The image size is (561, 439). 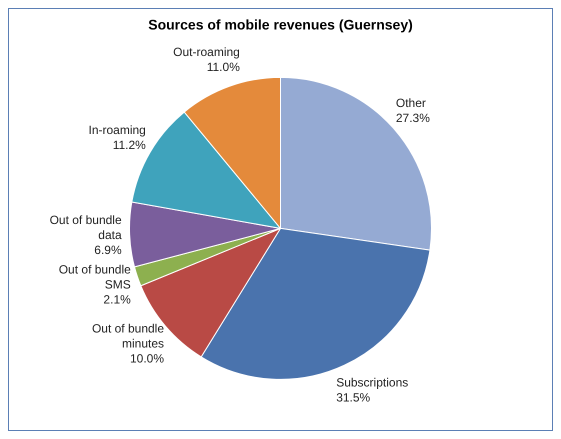 What do you see at coordinates (128, 336) in the screenshot?
I see `slice-label: Out of bundle minutes` at bounding box center [128, 336].